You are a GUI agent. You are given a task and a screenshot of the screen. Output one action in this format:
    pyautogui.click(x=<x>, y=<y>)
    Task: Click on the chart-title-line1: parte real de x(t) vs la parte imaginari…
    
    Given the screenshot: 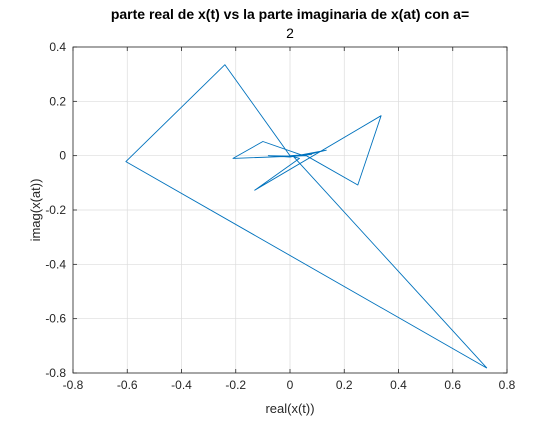 What is the action you would take?
    pyautogui.click(x=290, y=14)
    